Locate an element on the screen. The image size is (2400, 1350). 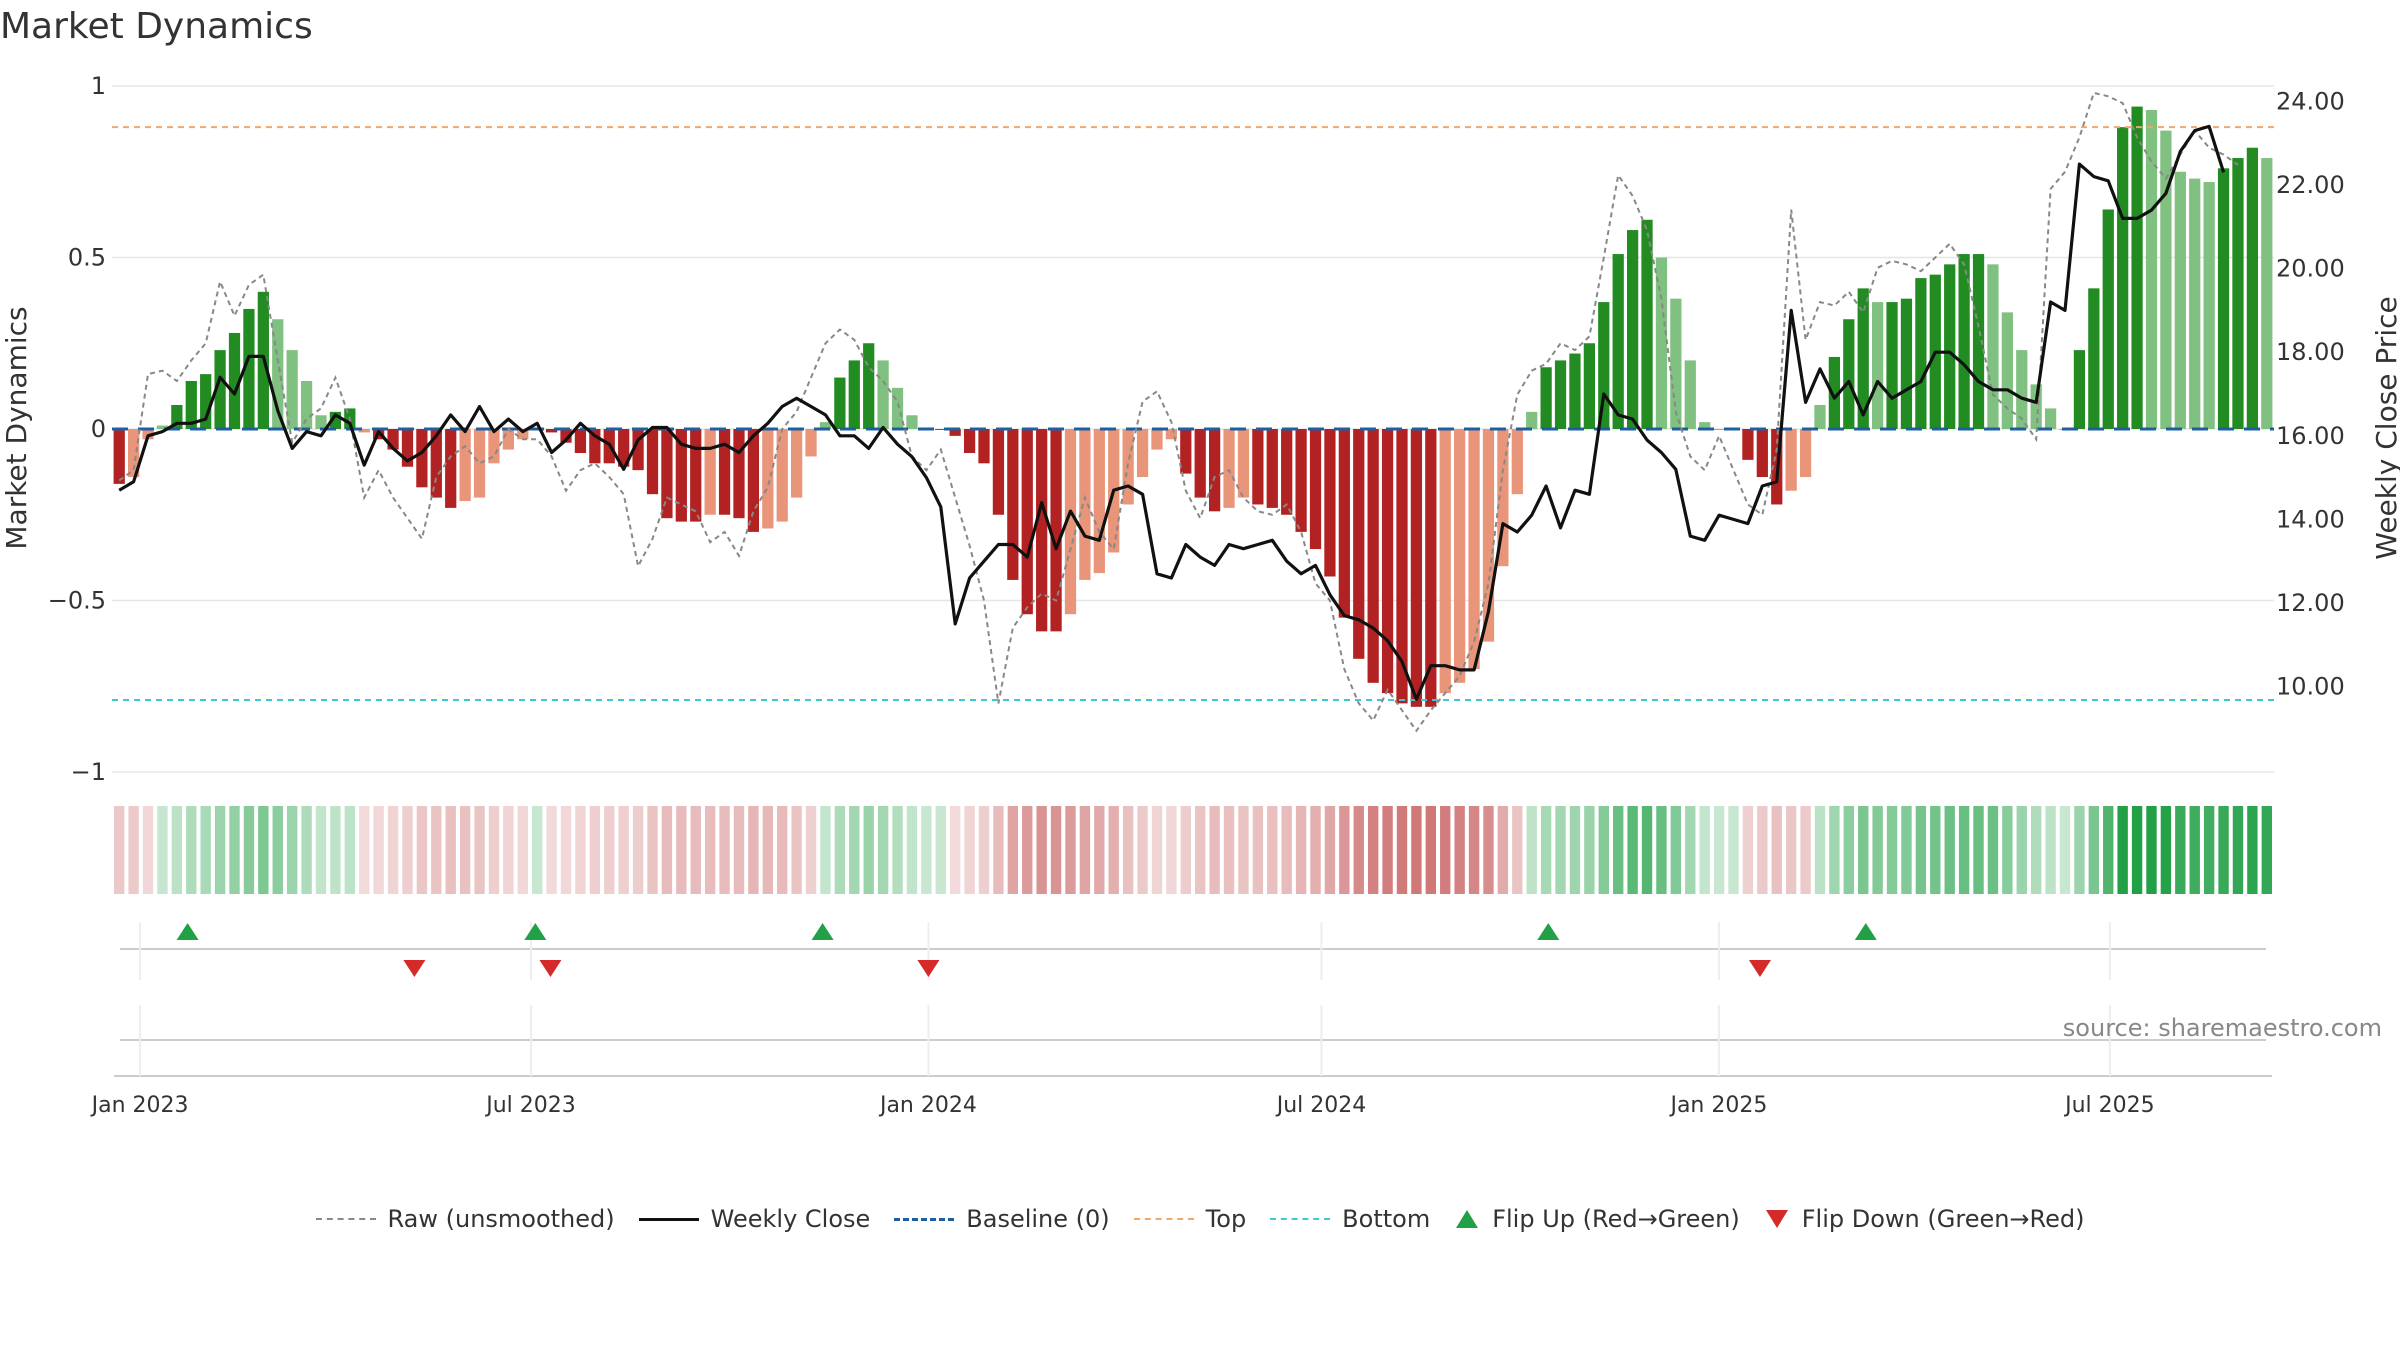
chart-title: Market Dynamics is located at coordinates (156, 26).